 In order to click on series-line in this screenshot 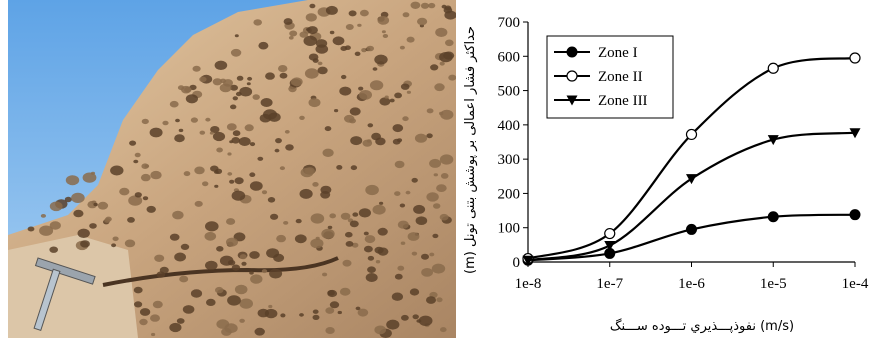, I will do `click(691, 237)`.